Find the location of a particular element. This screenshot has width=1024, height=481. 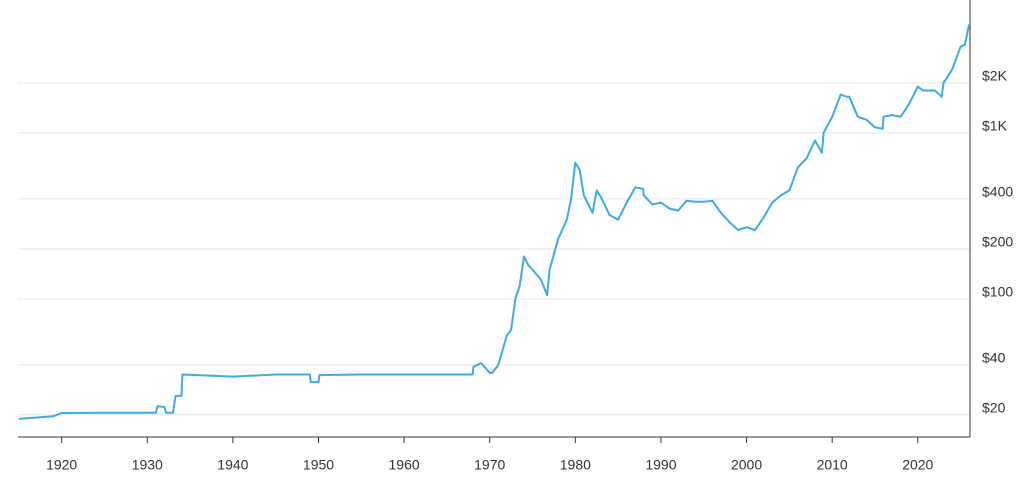

x-tick-label: 2010 is located at coordinates (832, 465).